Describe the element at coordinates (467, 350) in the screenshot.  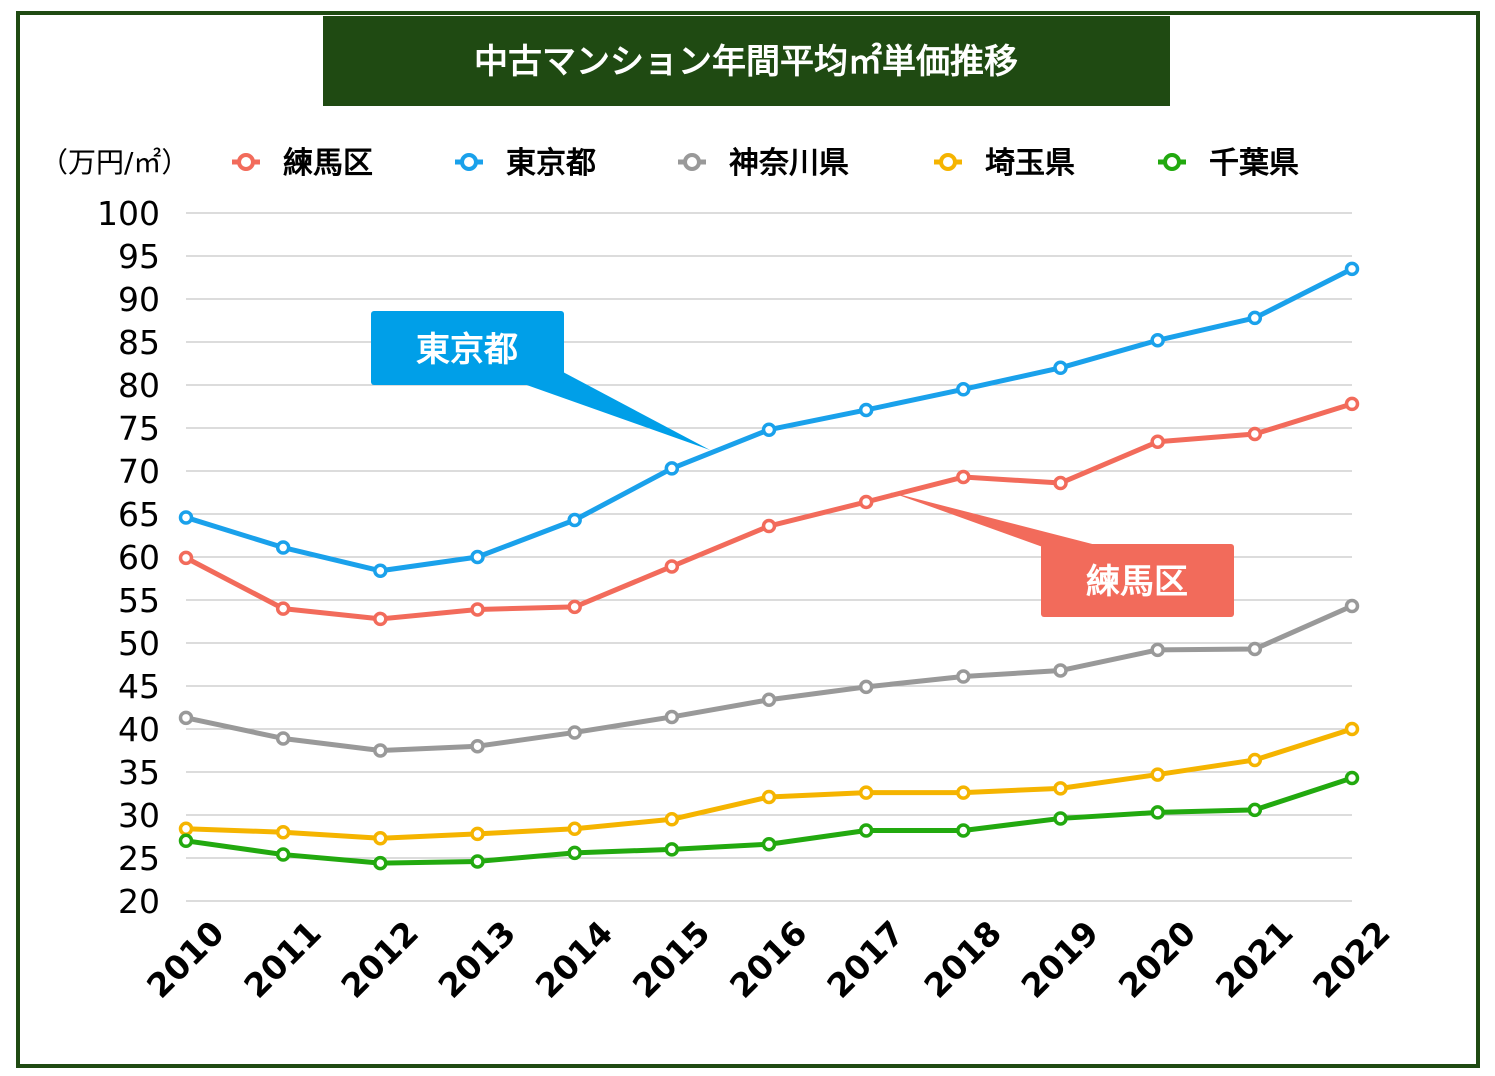
I see `callout-label: 東京都` at that location.